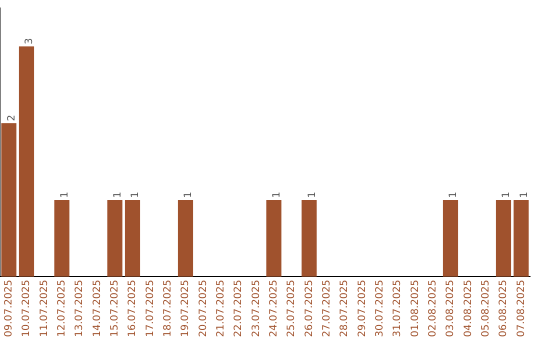 This screenshot has width=540, height=340. I want to click on x-tick-label: 14.07.2025, so click(97, 309).